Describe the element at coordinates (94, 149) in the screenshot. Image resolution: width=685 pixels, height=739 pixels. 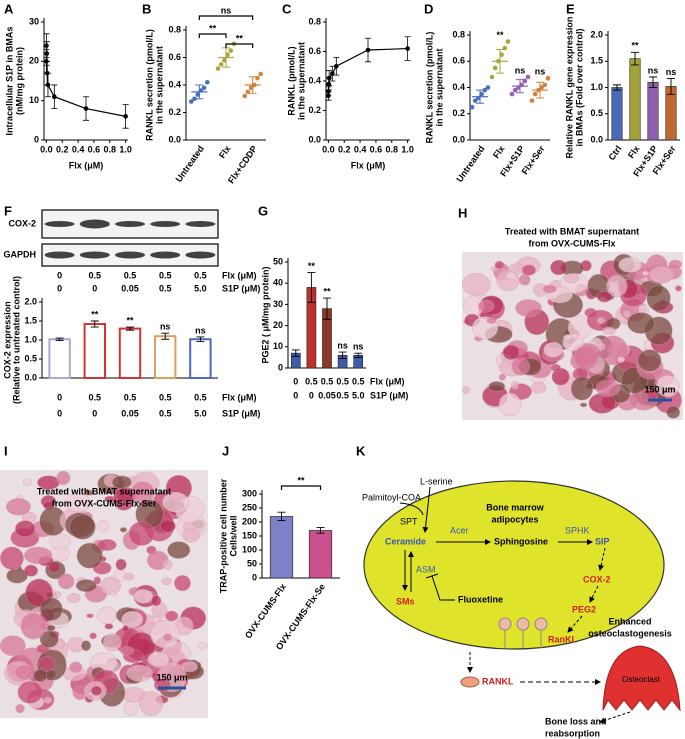
I see `x-tick-label: 0.6` at that location.